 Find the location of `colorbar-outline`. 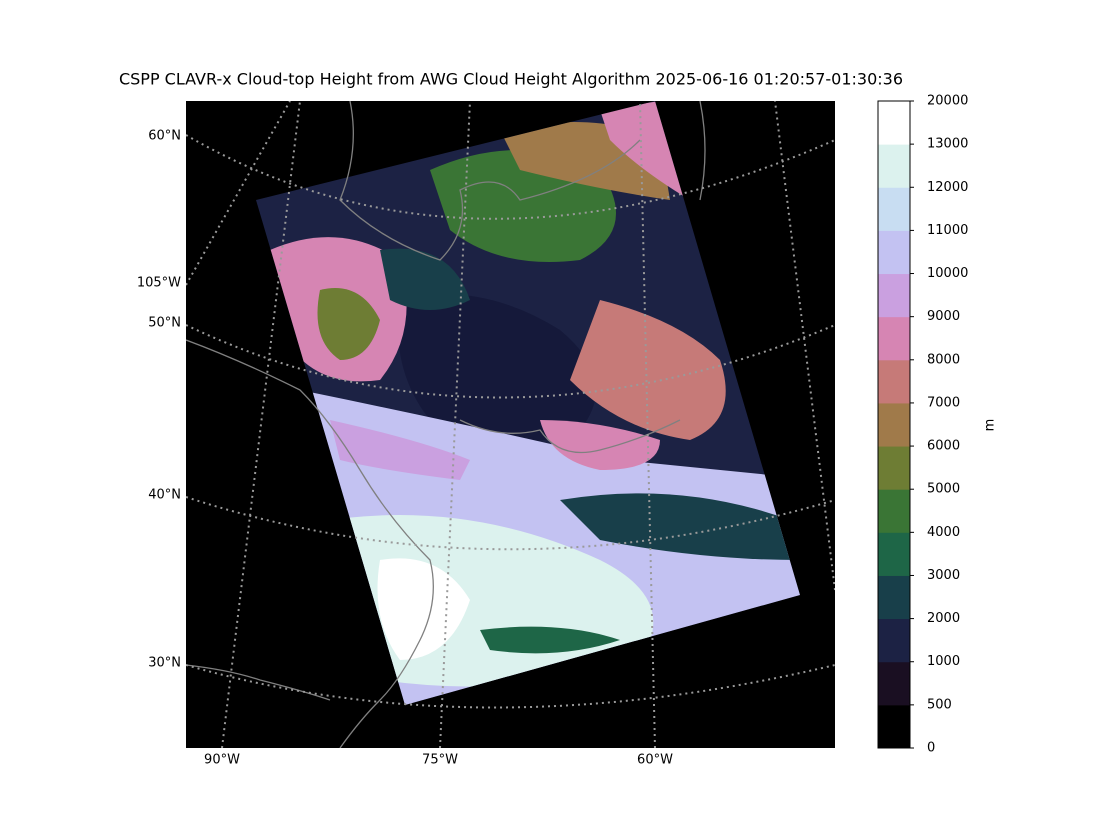

colorbar-outline is located at coordinates (894, 424).